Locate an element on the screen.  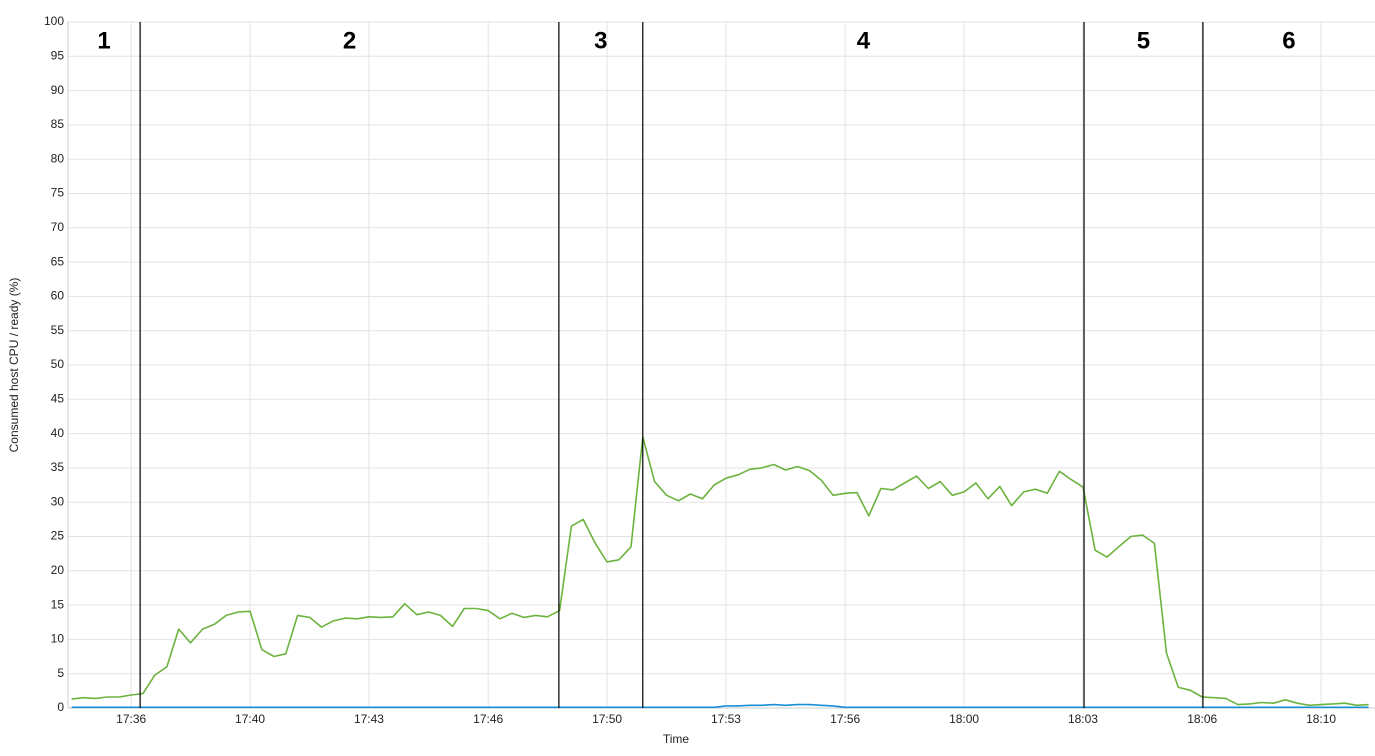
y-tick-label: 25 is located at coordinates (58, 536).